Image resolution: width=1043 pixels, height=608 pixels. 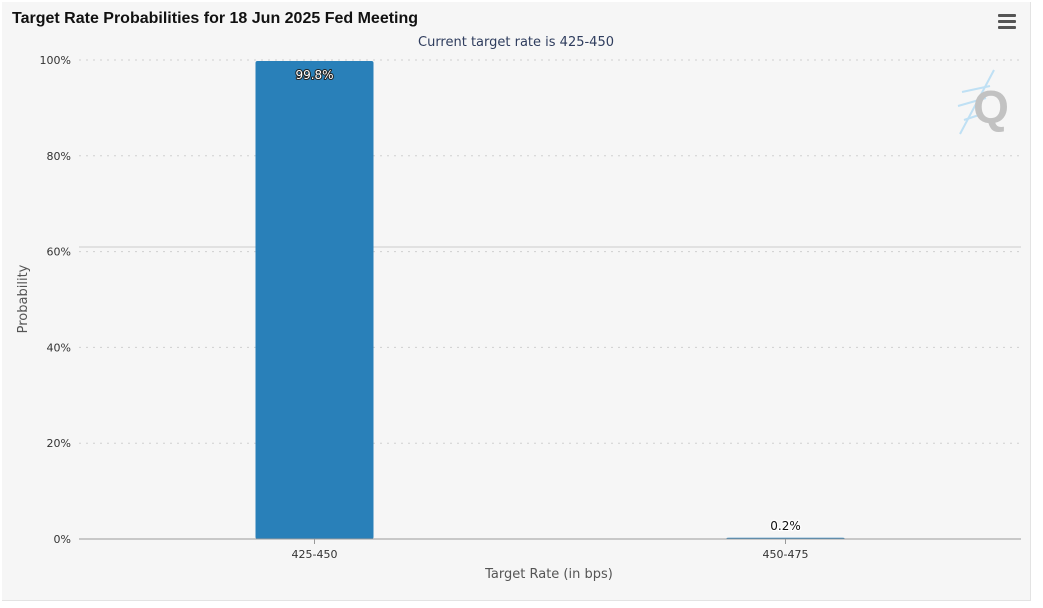 What do you see at coordinates (550, 550) in the screenshot?
I see `x-axis-ticks: 425-450 450-475` at bounding box center [550, 550].